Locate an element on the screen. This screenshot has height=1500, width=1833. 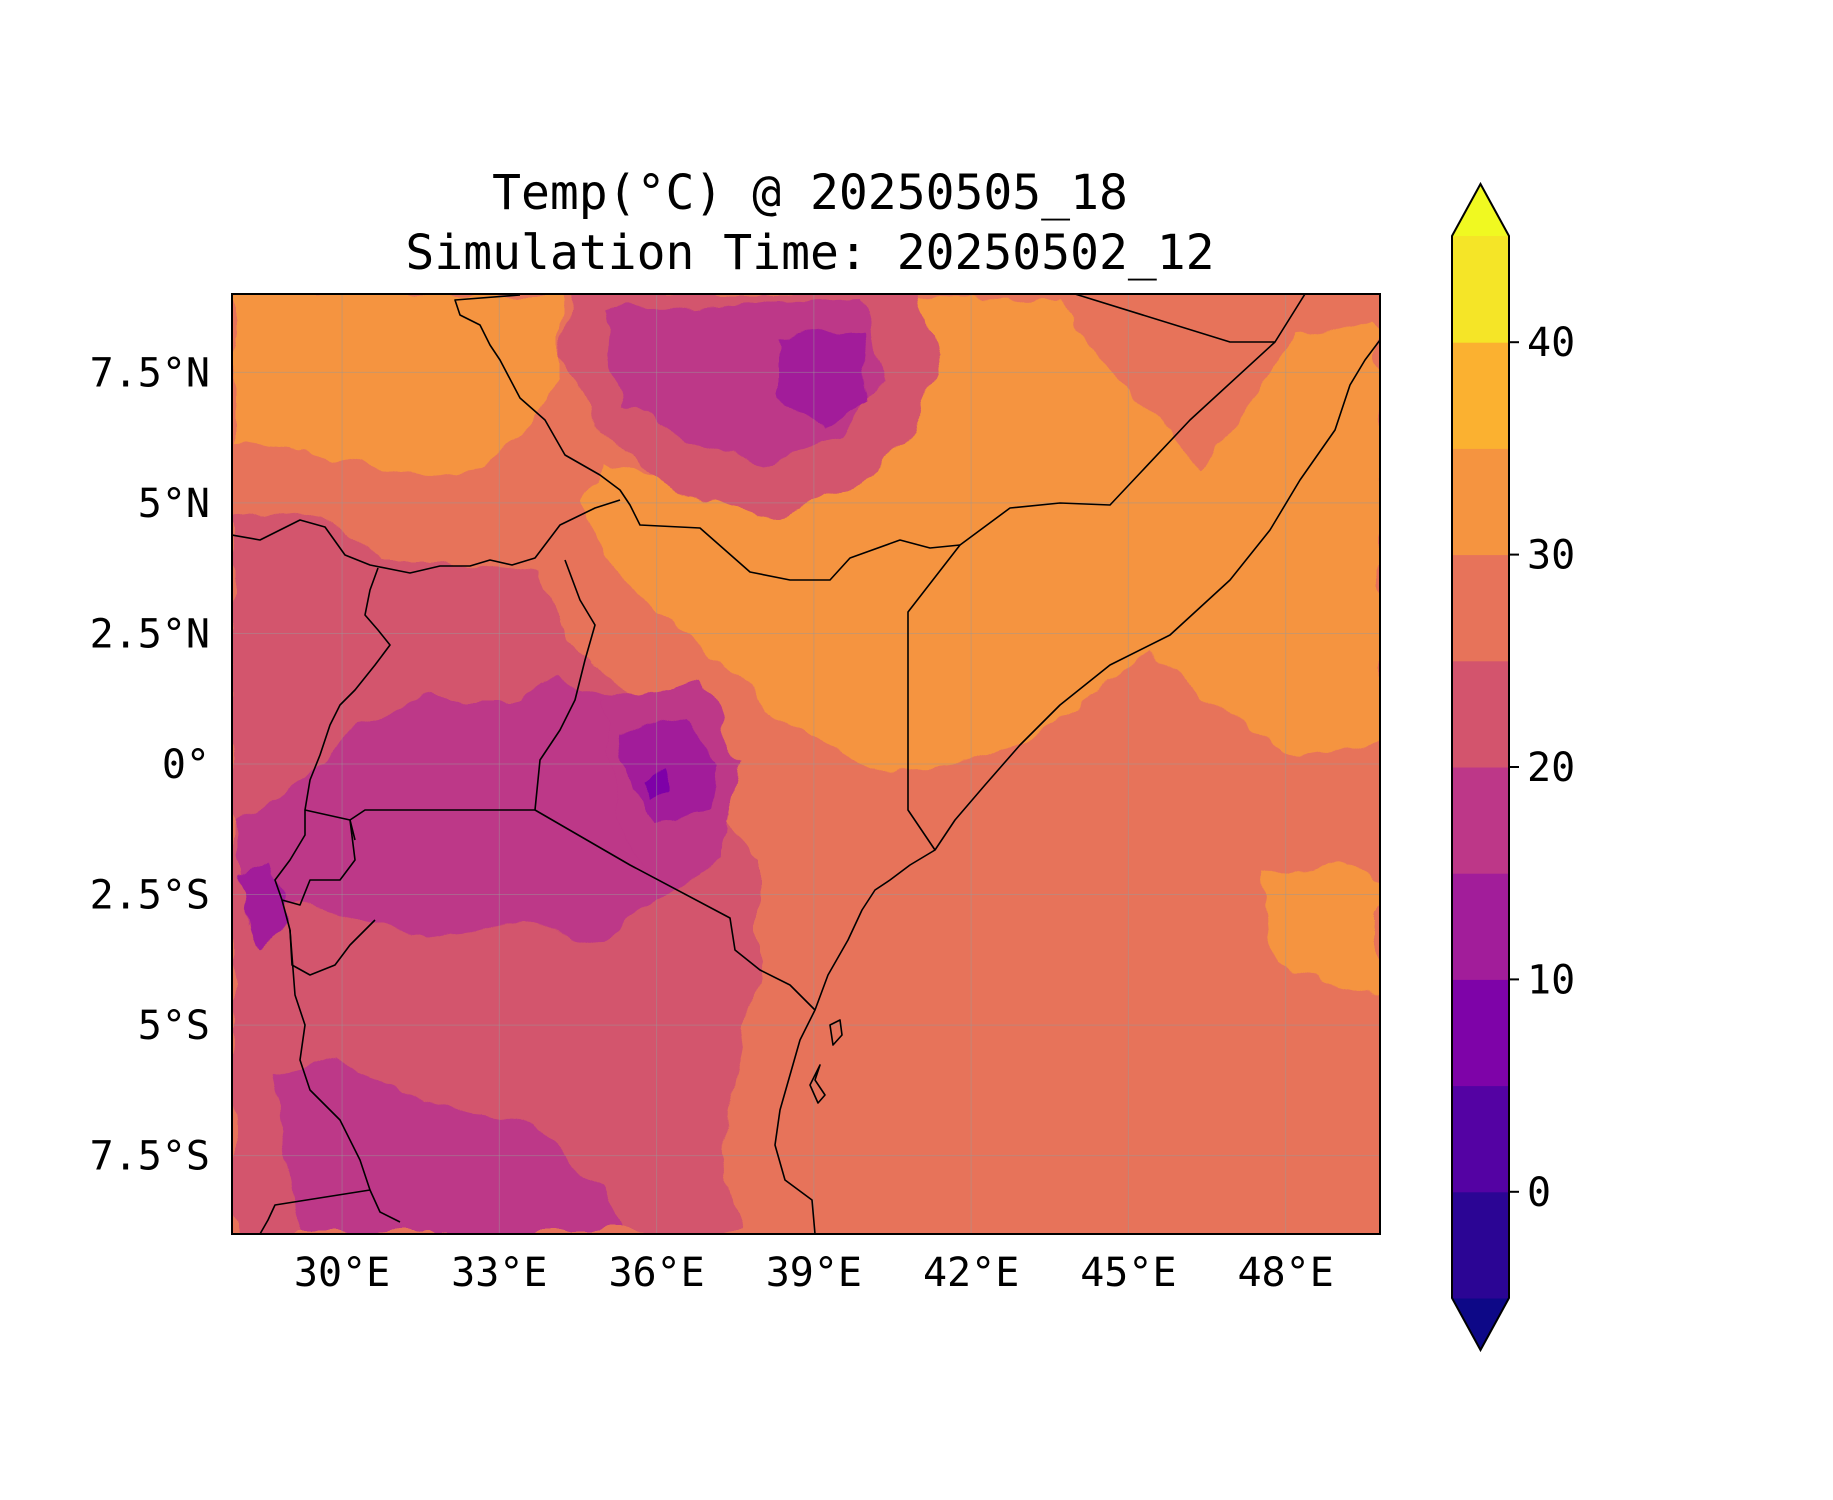
x-axis-ticks: 30°E 33°E 36°E 39°E 42°E 45°E 48°E is located at coordinates (814, 1273).